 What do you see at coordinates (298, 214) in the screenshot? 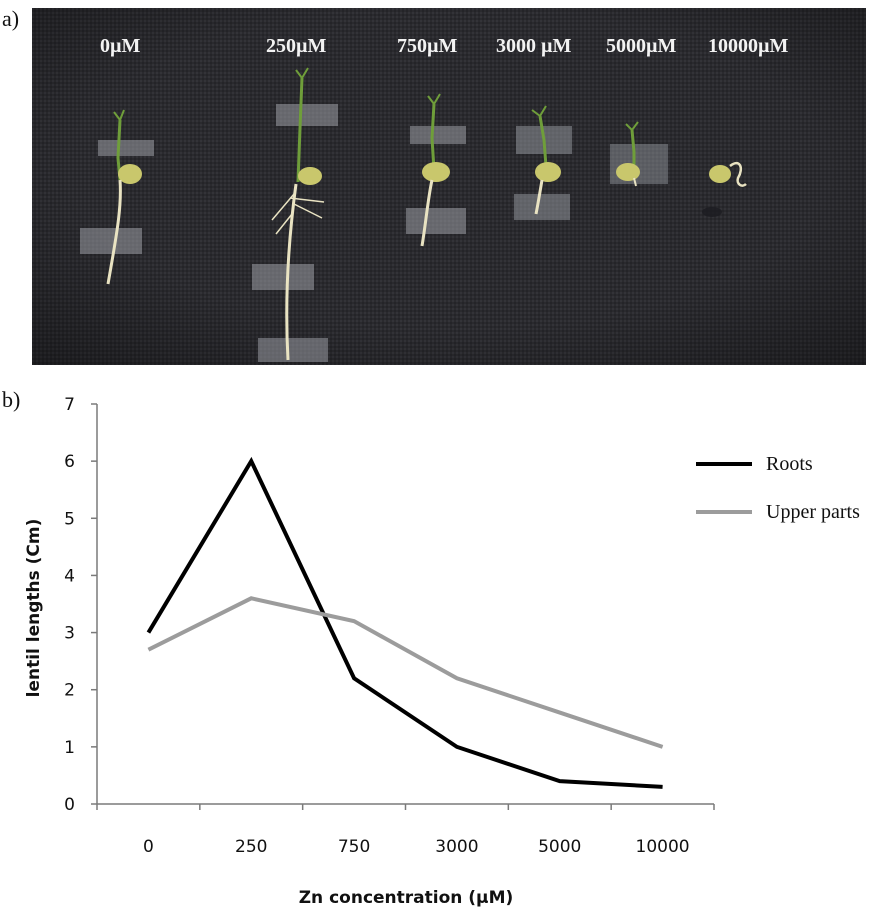
I see `root-hairs` at bounding box center [298, 214].